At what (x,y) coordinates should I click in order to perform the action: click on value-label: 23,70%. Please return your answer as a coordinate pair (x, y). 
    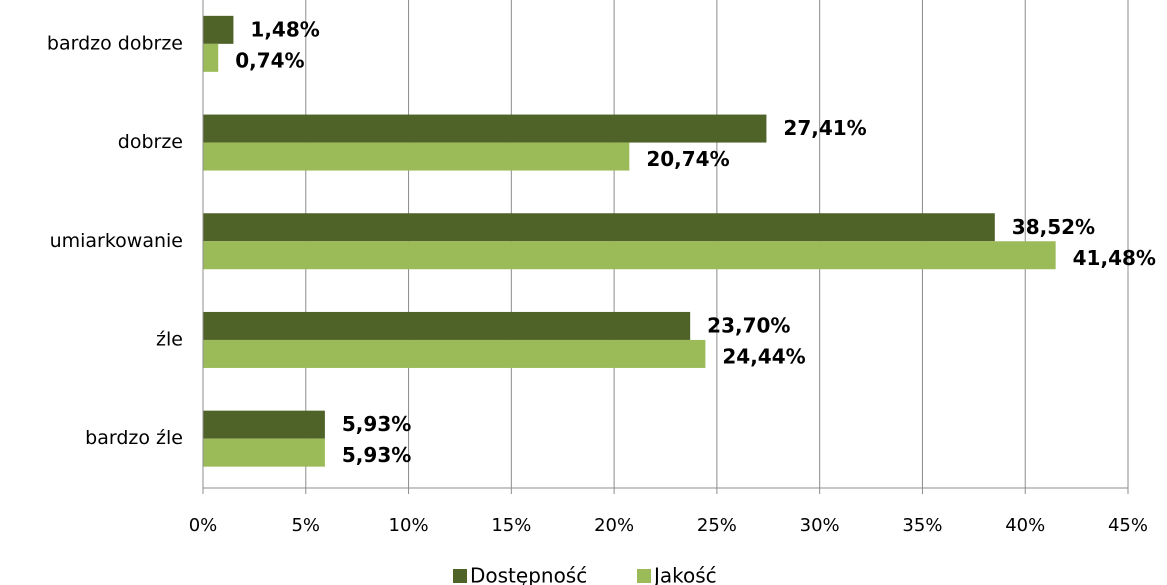
    Looking at the image, I should click on (748, 325).